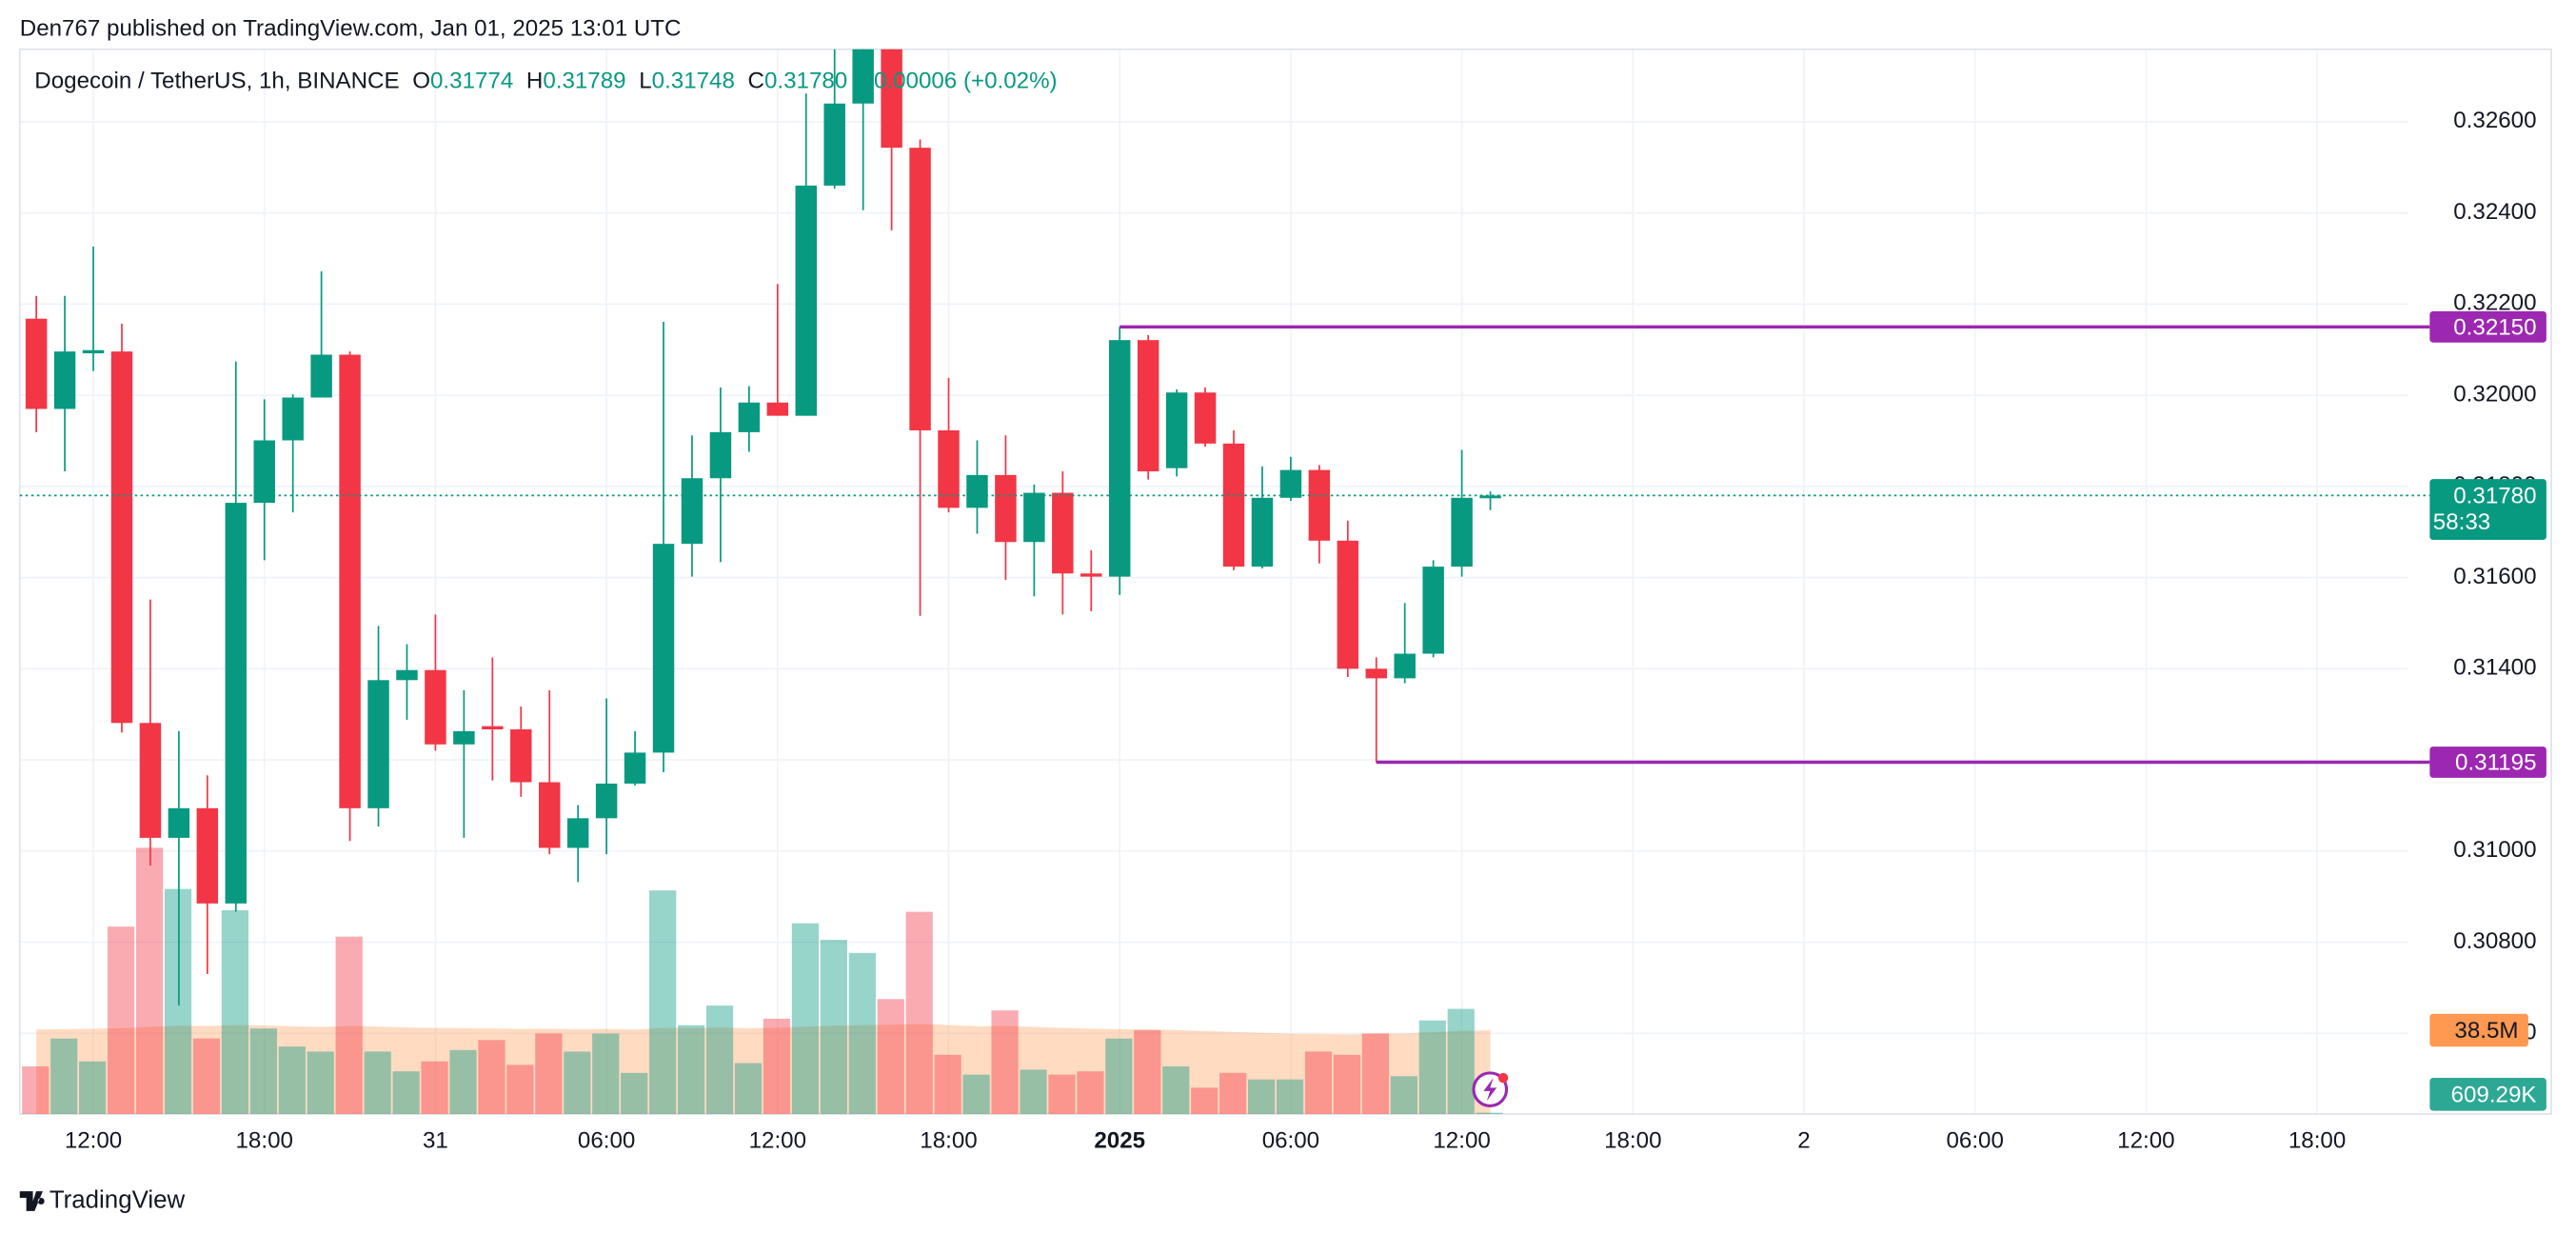 The width and height of the screenshot is (2576, 1234). Describe the element at coordinates (118, 1199) in the screenshot. I see `footer-brand: TradingView` at that location.